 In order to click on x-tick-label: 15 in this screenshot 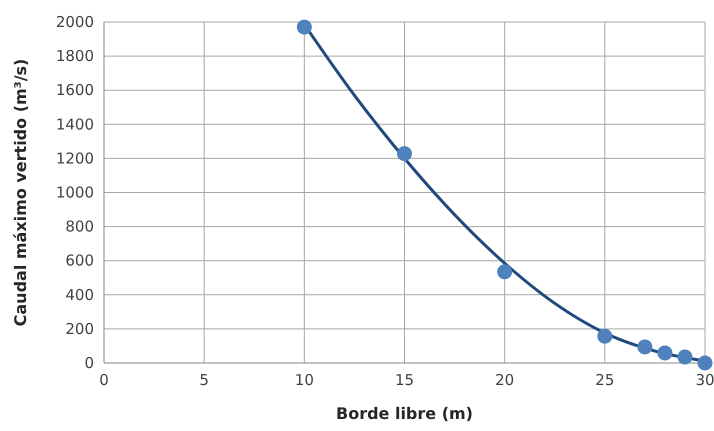, I will do `click(404, 380)`.